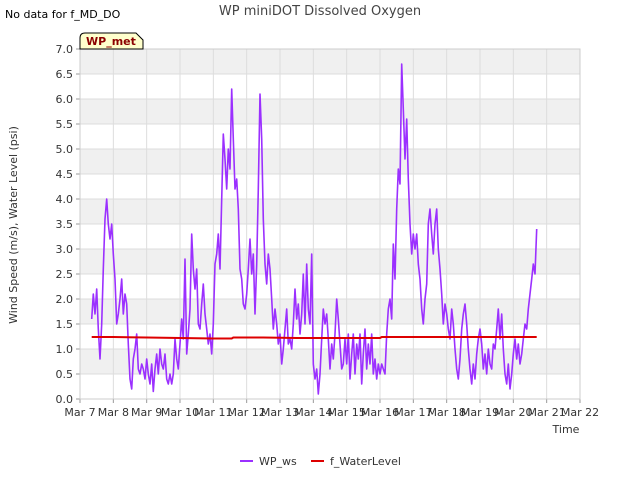  Describe the element at coordinates (447, 412) in the screenshot. I see `x-tick-label: Mar 18` at that location.